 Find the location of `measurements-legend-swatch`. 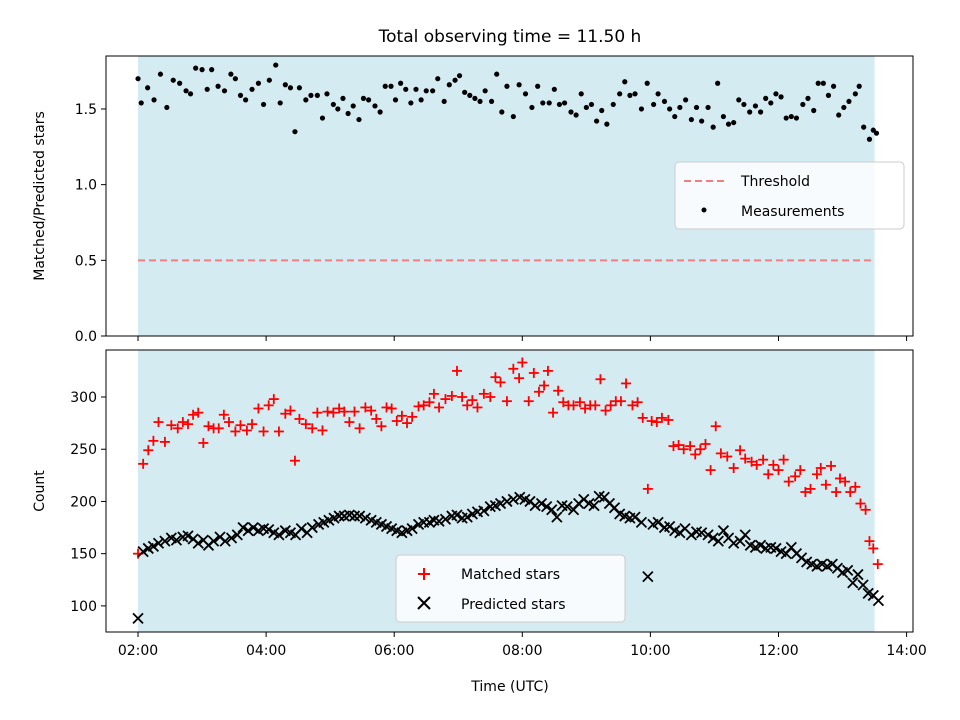

measurements-legend-swatch is located at coordinates (704, 210).